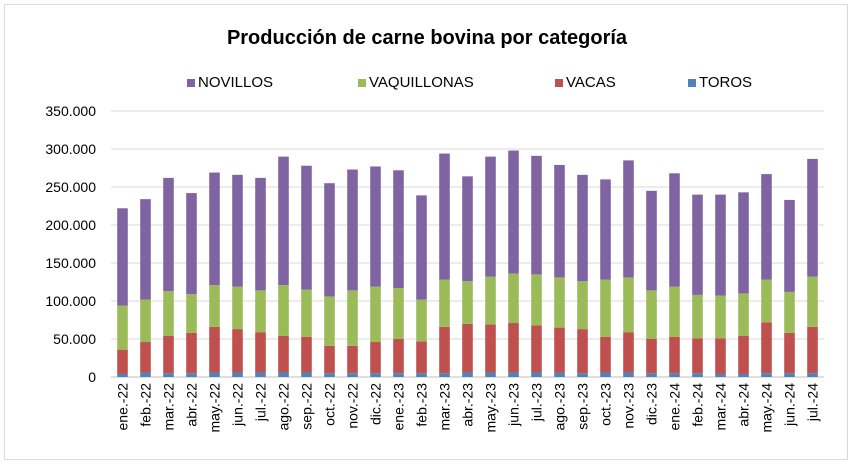 The width and height of the screenshot is (854, 467). I want to click on x-tick-label: jun.-22, so click(238, 405).